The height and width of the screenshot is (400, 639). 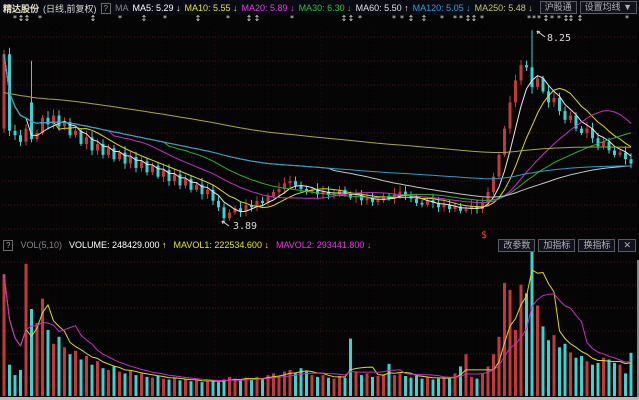 I want to click on chart-type-label: (日线,前复权), so click(x=70, y=8).